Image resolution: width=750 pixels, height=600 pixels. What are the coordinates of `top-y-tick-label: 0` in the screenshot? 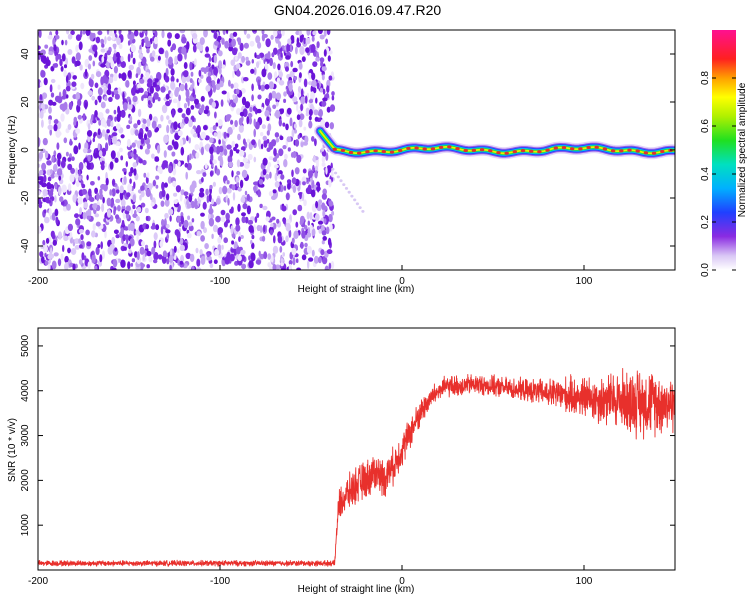 It's located at (25, 150).